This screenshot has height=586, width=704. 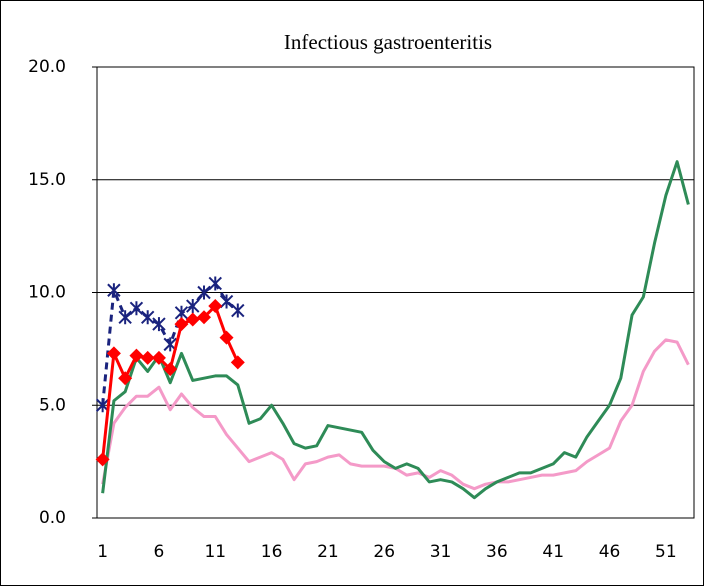 I want to click on x-tick-label: 11, so click(x=215, y=552).